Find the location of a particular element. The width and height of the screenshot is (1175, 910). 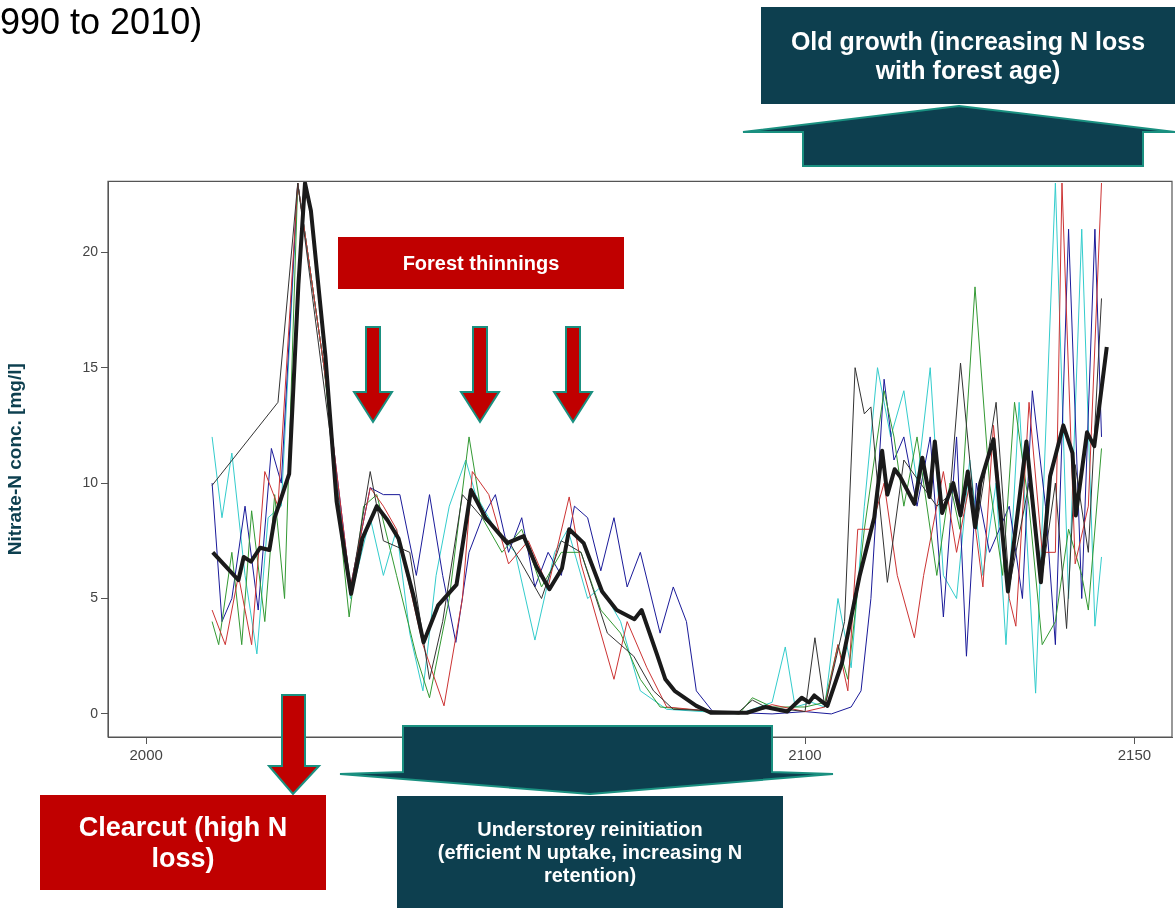

x-tick-label: 2000 is located at coordinates (146, 755).